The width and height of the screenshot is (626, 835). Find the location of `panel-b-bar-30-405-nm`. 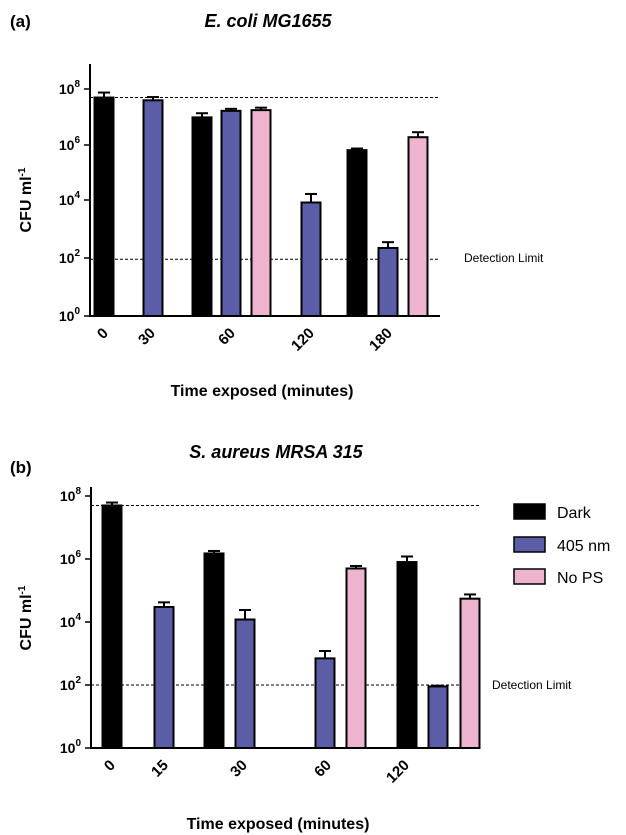

panel-b-bar-30-405-nm is located at coordinates (245, 683).